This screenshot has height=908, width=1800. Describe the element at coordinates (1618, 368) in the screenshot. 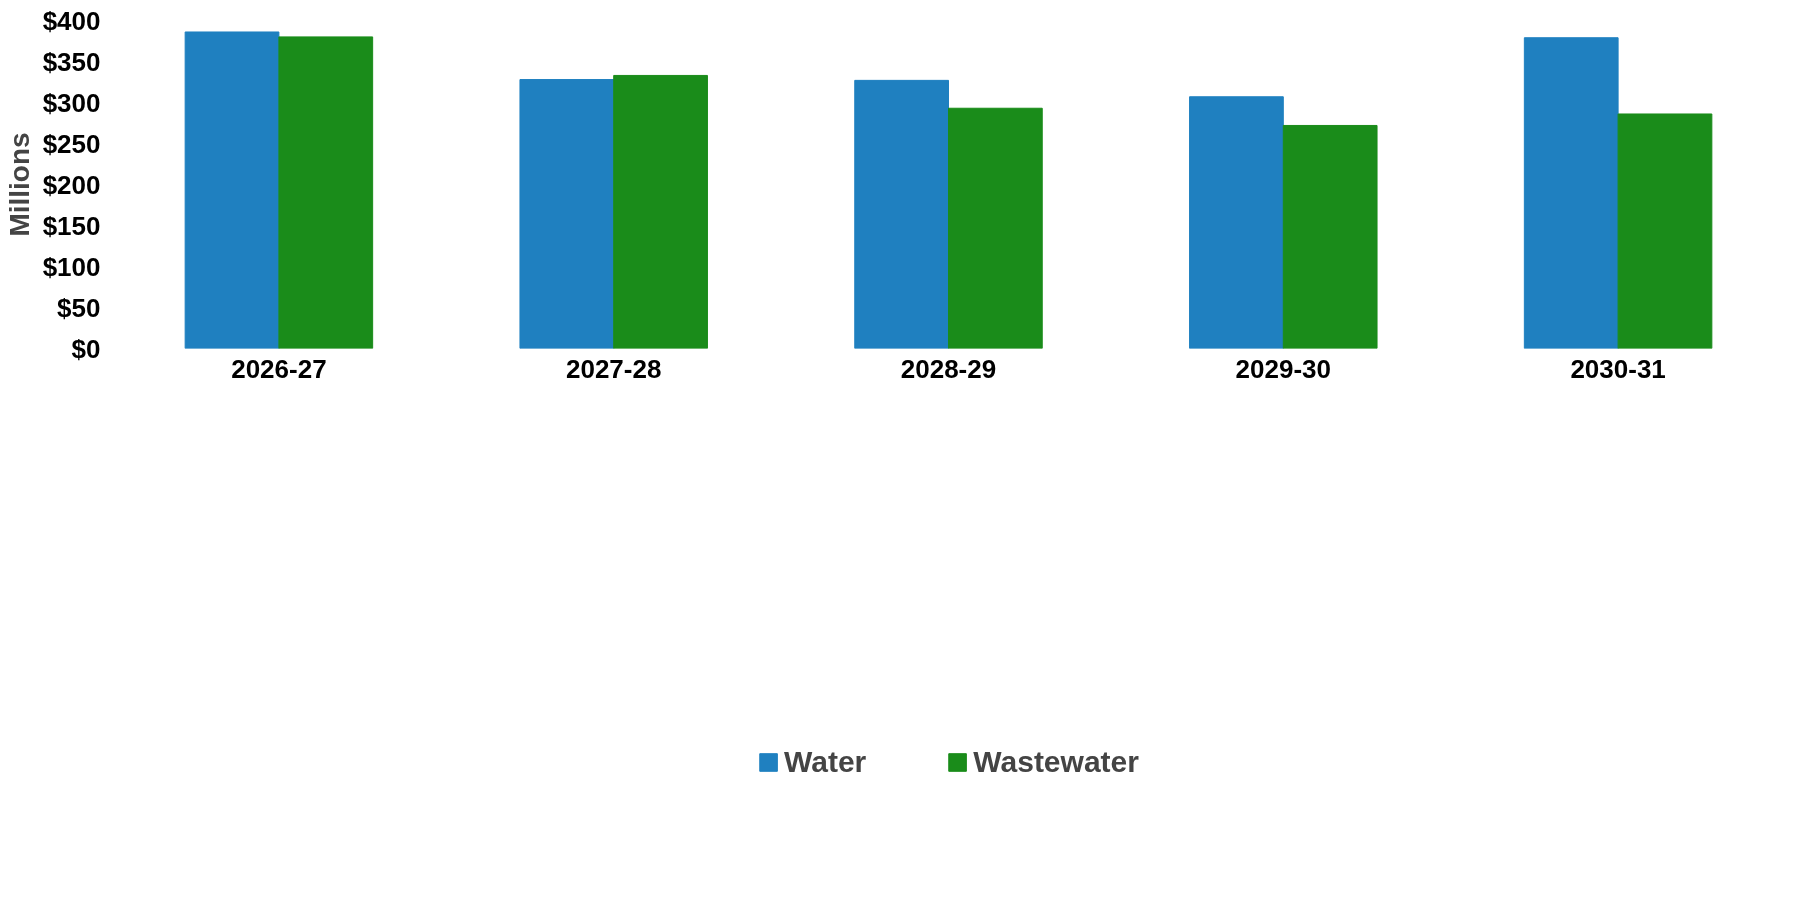

I see `x-tick-label: 2030-31` at that location.